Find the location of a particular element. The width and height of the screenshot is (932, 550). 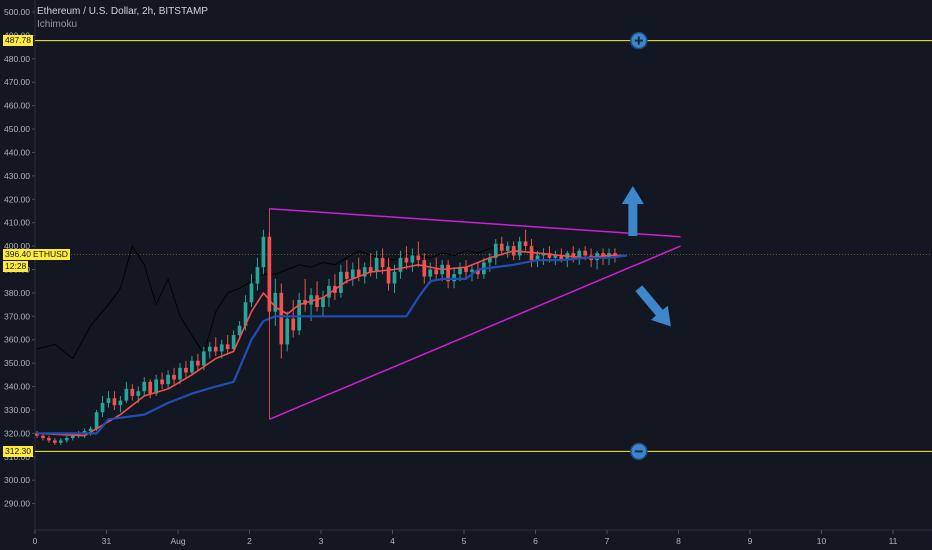

x-tick-label: 8 is located at coordinates (678, 541).